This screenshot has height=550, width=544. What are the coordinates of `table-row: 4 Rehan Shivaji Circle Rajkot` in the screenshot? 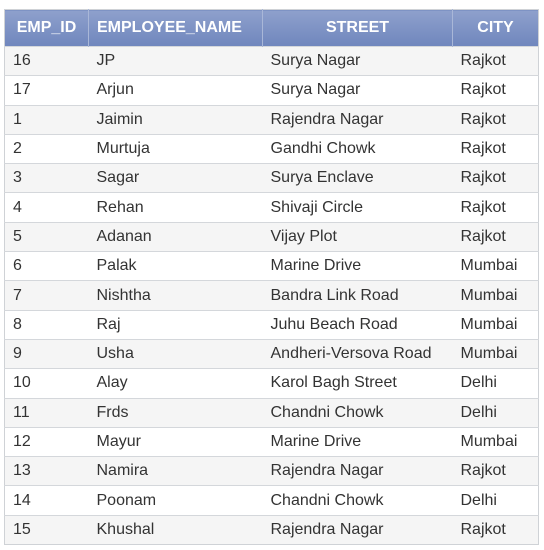 It's located at (271, 207).